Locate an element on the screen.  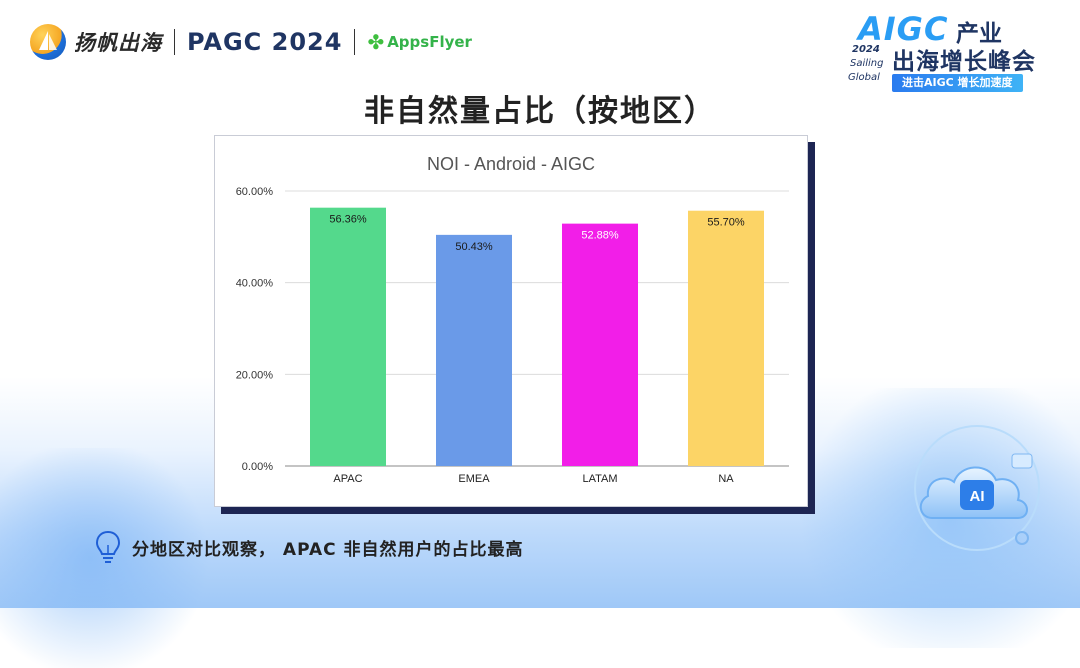
bar-value-label: 56.36% is located at coordinates (348, 220).